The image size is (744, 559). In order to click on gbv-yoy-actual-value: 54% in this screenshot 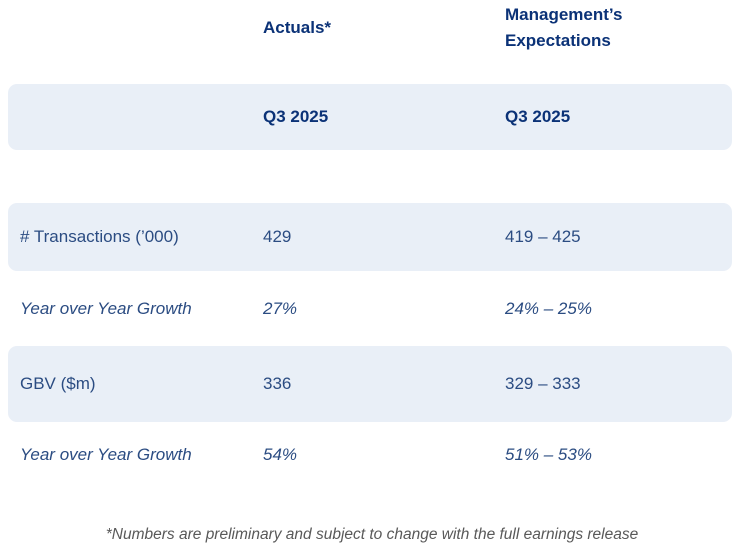, I will do `click(280, 454)`.